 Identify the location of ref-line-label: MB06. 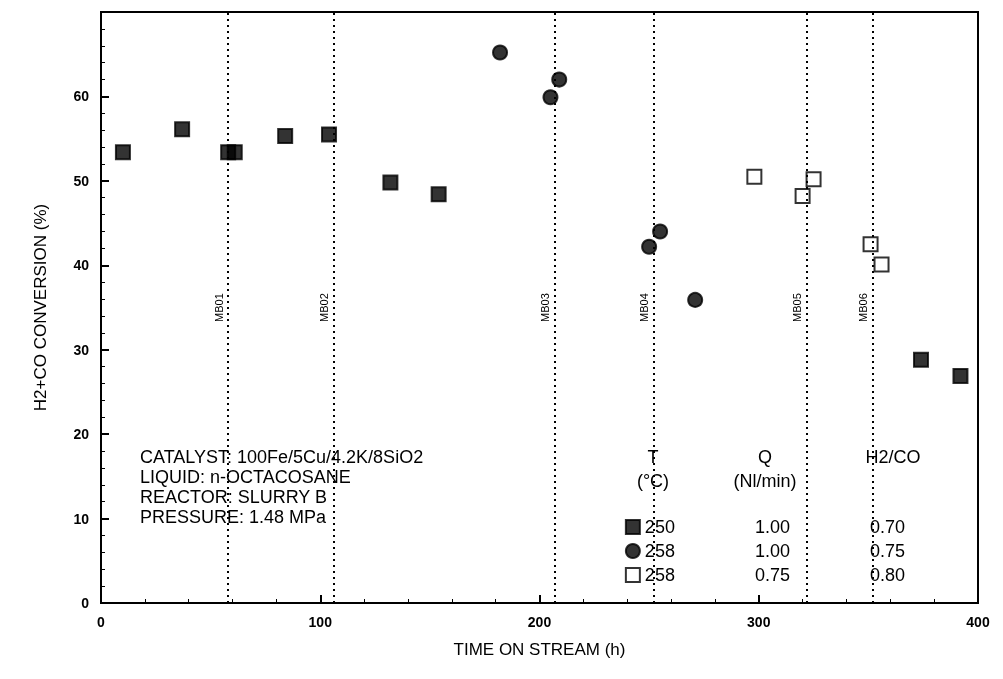
(863, 307).